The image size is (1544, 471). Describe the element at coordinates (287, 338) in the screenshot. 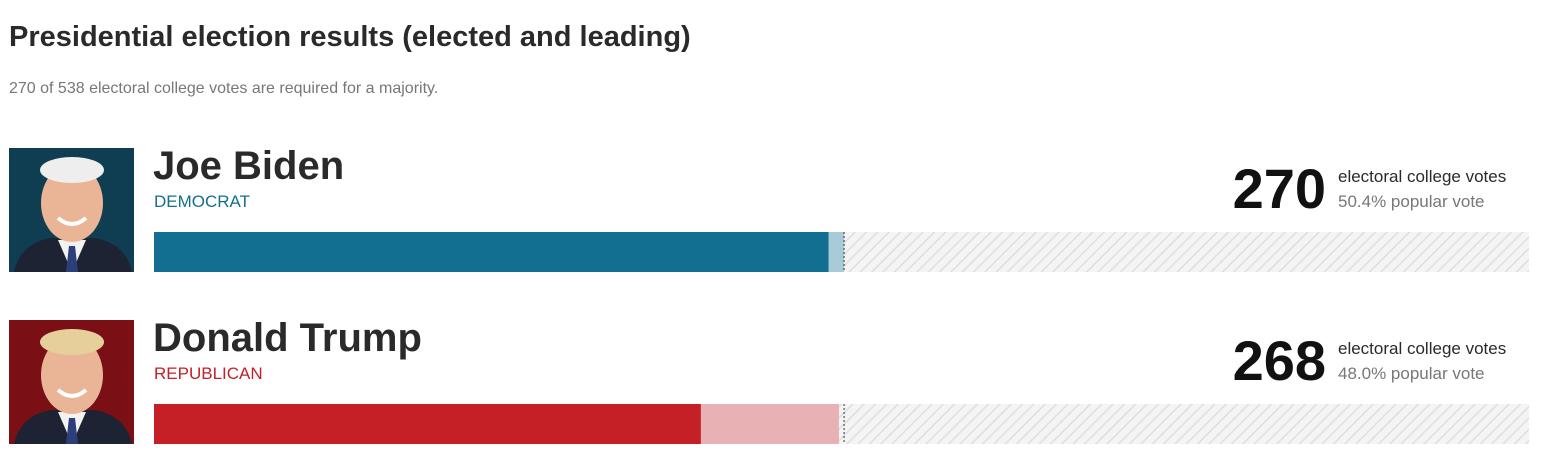

I see `candidate-name: Donald Trump` at that location.